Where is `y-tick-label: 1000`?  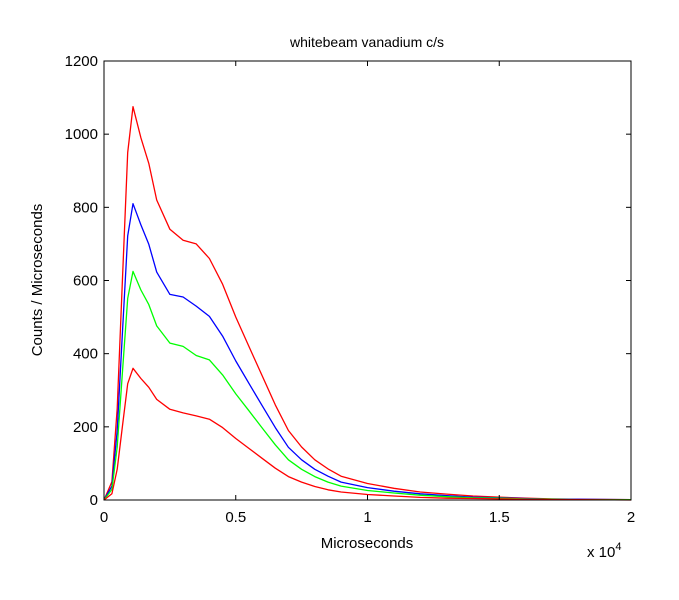 y-tick-label: 1000 is located at coordinates (81, 134).